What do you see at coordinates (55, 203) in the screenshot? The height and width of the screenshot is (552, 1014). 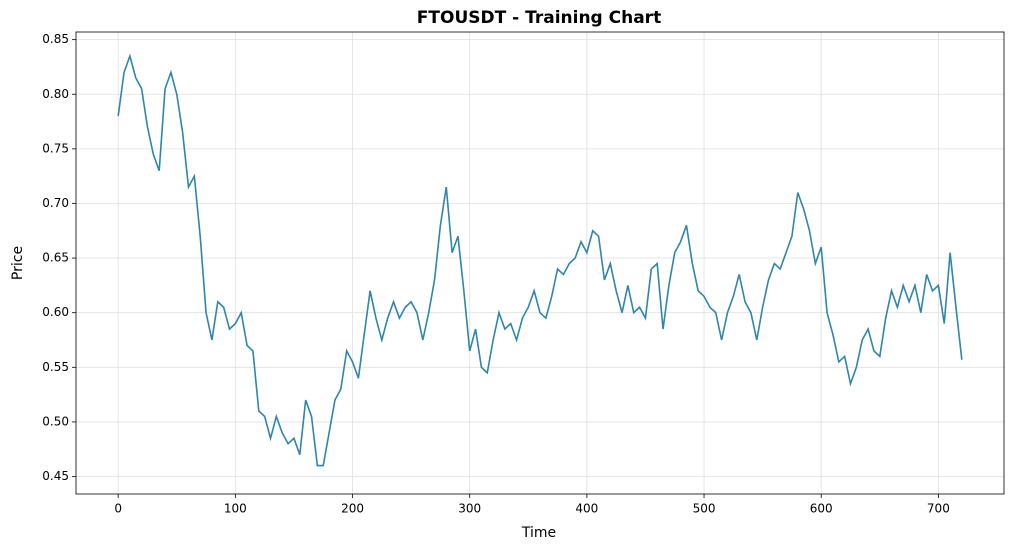 I see `y-tick-label: 0.70` at bounding box center [55, 203].